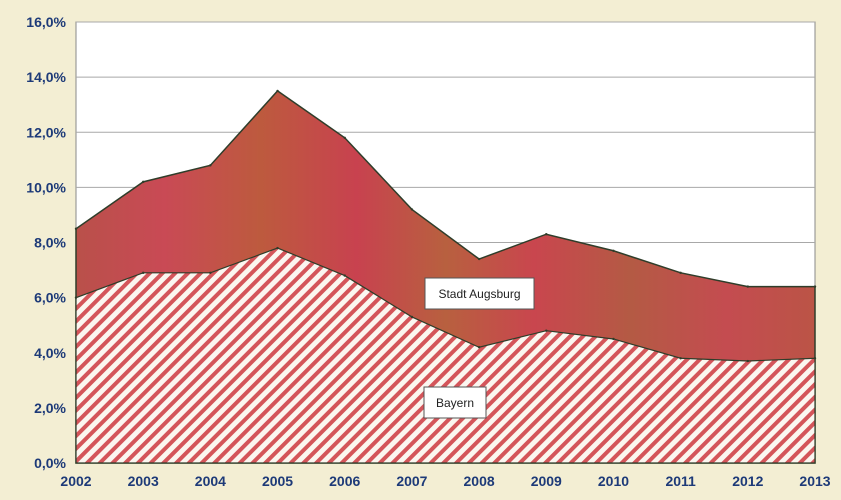 The height and width of the screenshot is (500, 841). Describe the element at coordinates (46, 77) in the screenshot. I see `y-tick-label: 14,0%` at that location.